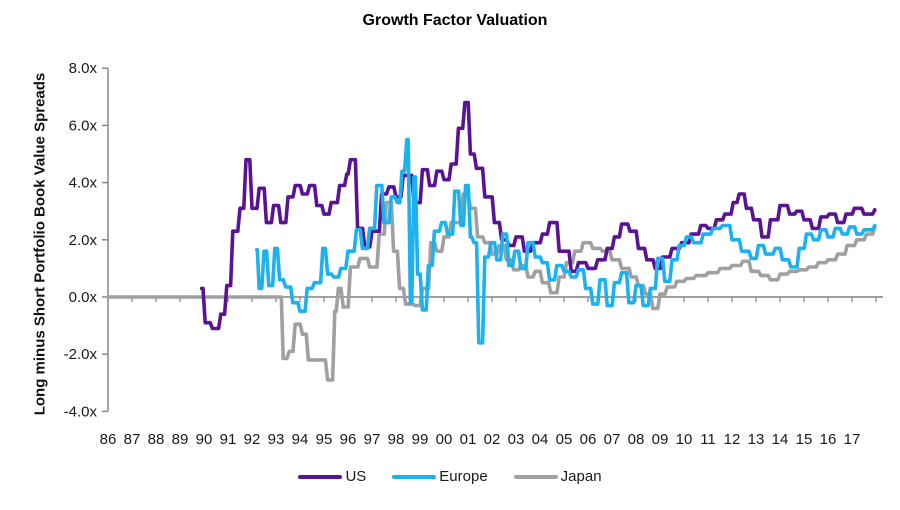 The height and width of the screenshot is (510, 900). What do you see at coordinates (414, 476) in the screenshot?
I see `europe-legend-line-swatch` at bounding box center [414, 476].